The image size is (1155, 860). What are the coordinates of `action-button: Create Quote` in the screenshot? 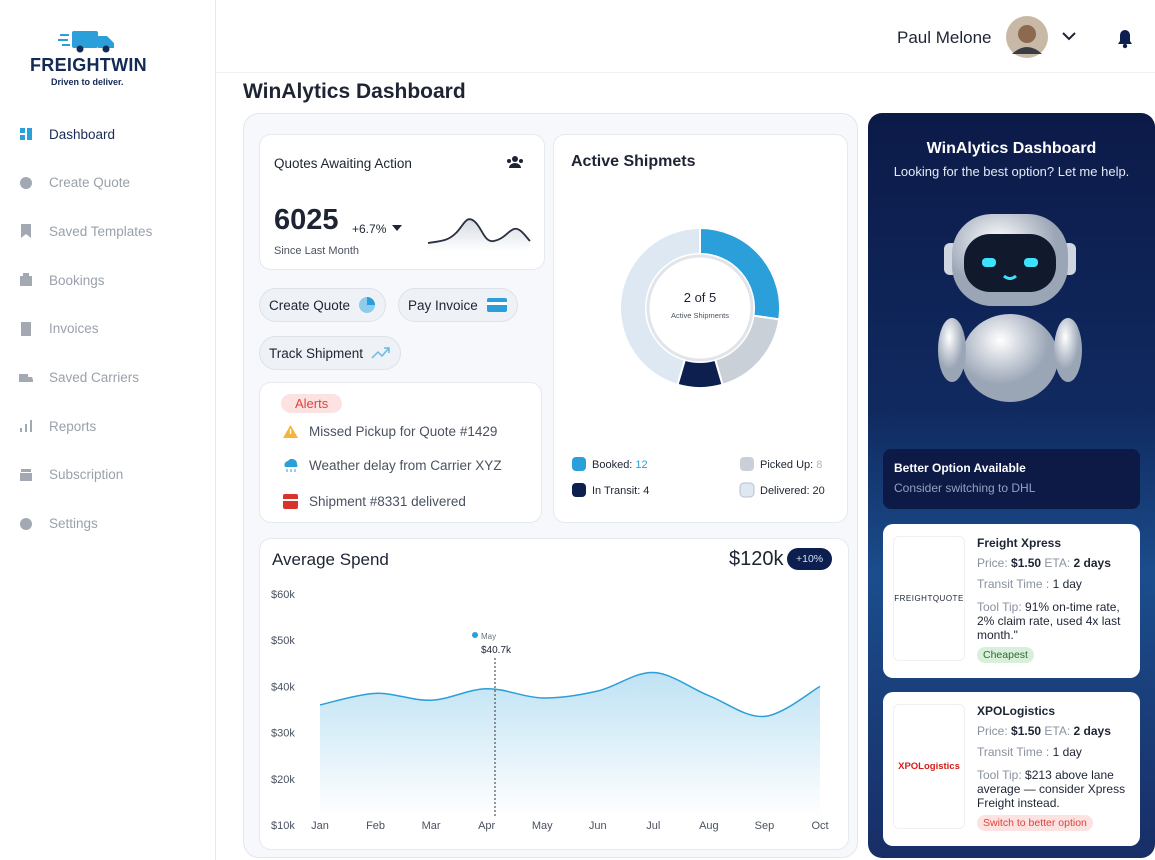 It's located at (323, 305).